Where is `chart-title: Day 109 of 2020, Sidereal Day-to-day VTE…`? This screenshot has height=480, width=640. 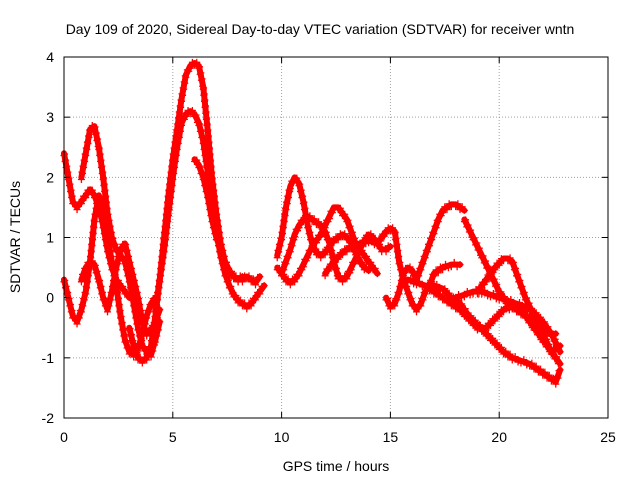 chart-title: Day 109 of 2020, Sidereal Day-to-day VTE… is located at coordinates (320, 29).